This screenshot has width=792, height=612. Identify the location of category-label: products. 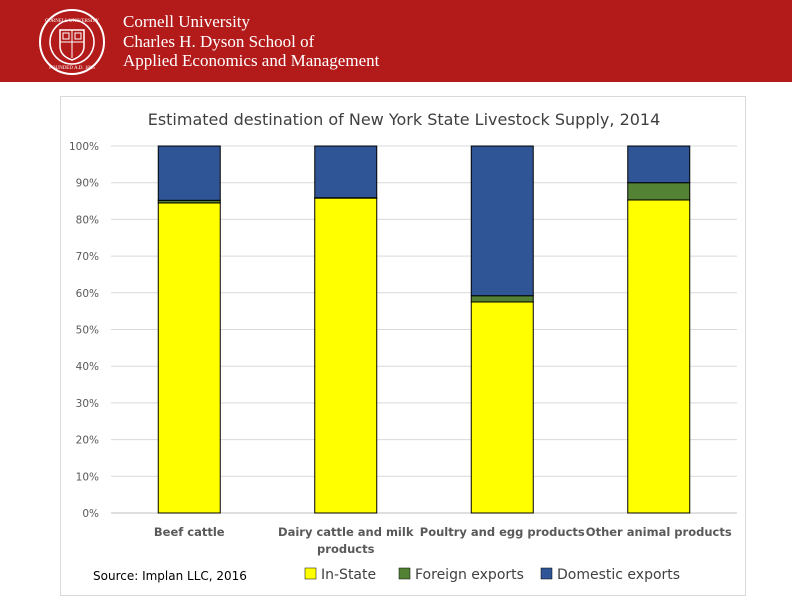
(346, 549).